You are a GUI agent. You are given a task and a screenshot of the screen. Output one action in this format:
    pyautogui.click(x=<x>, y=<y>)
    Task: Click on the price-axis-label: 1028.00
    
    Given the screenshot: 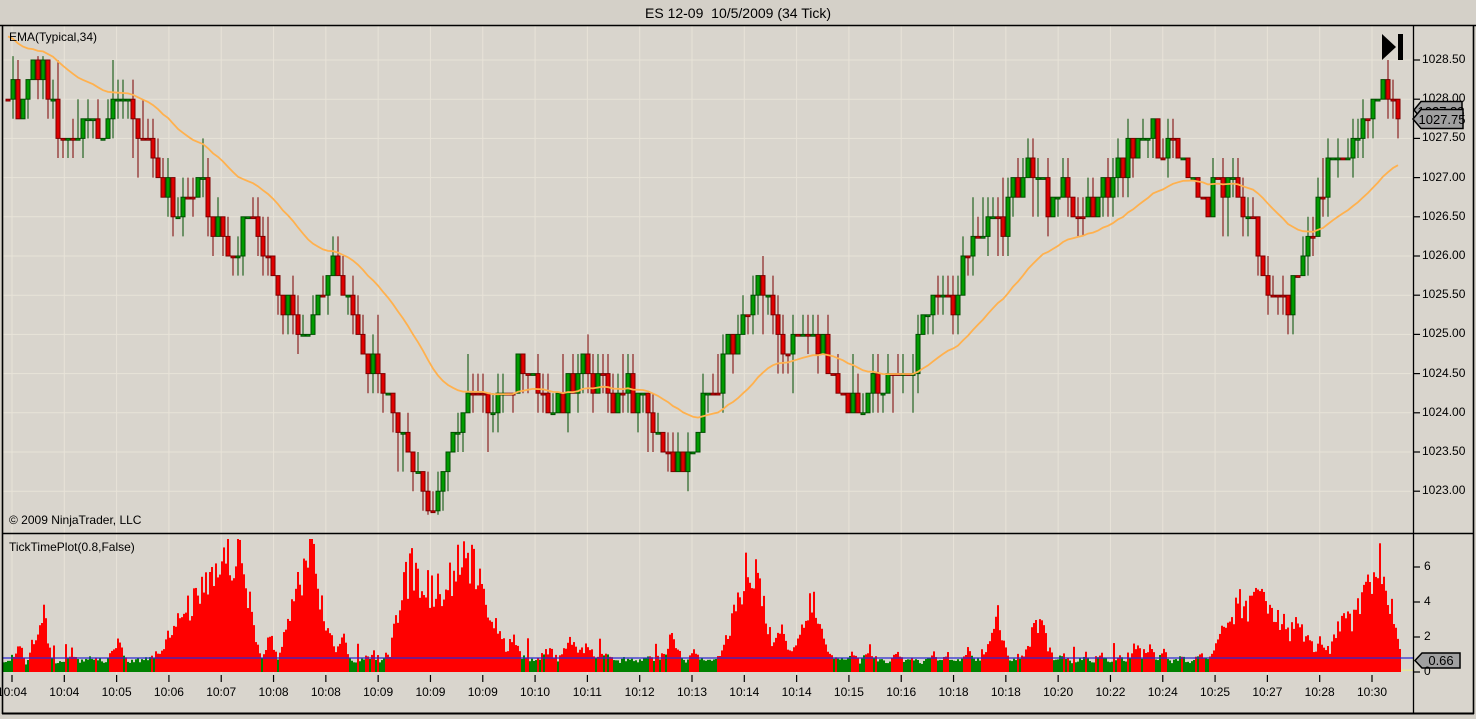 What is the action you would take?
    pyautogui.click(x=1444, y=98)
    